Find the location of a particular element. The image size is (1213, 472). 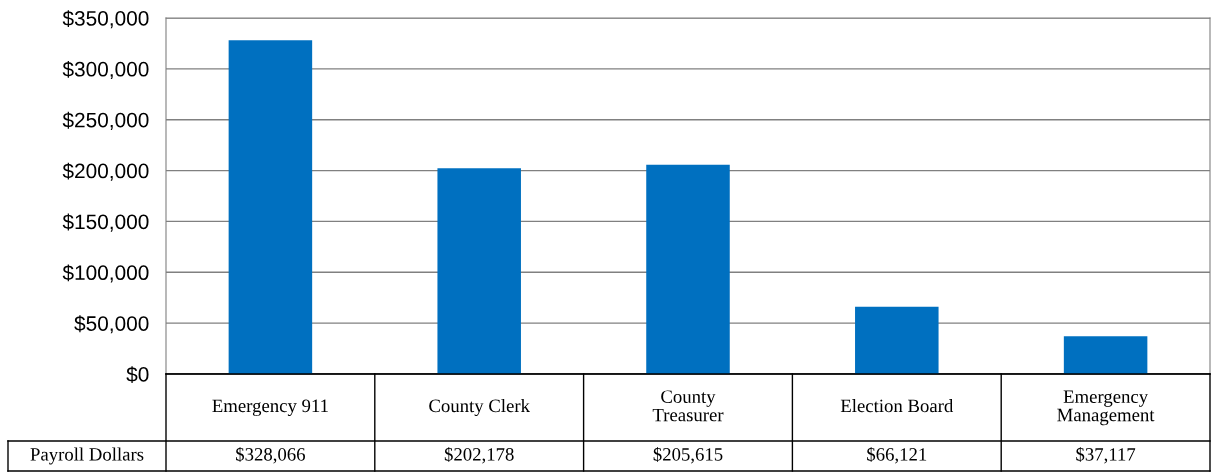

x-tick-label: County Clerk is located at coordinates (479, 407).